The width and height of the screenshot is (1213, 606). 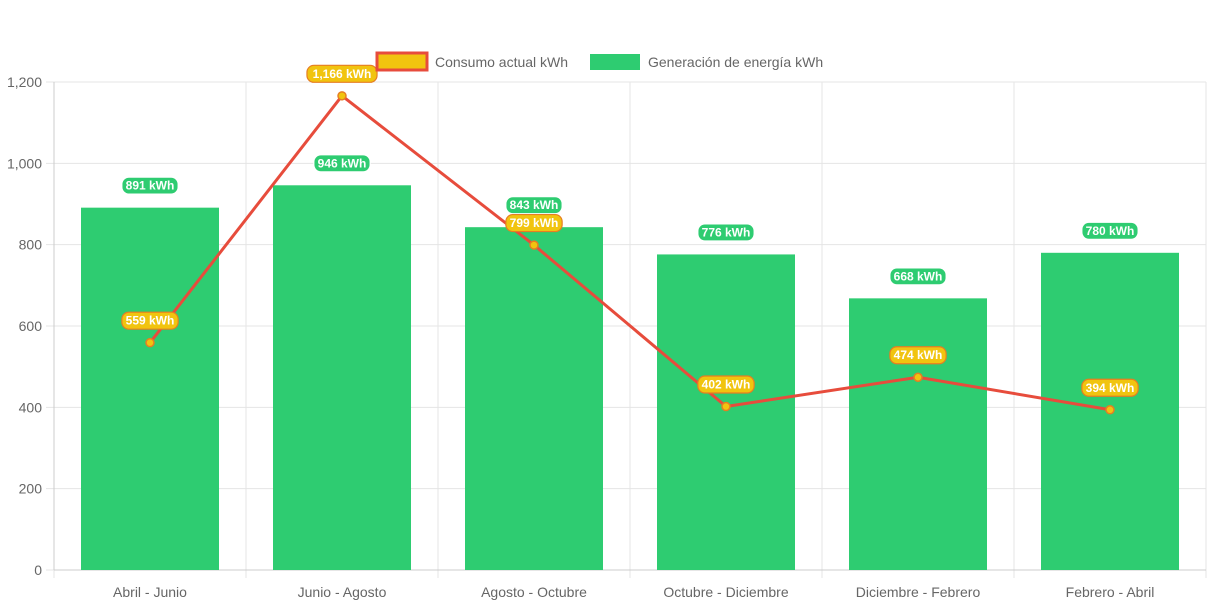 I want to click on x-tick-label: Abril - Junio, so click(x=150, y=592).